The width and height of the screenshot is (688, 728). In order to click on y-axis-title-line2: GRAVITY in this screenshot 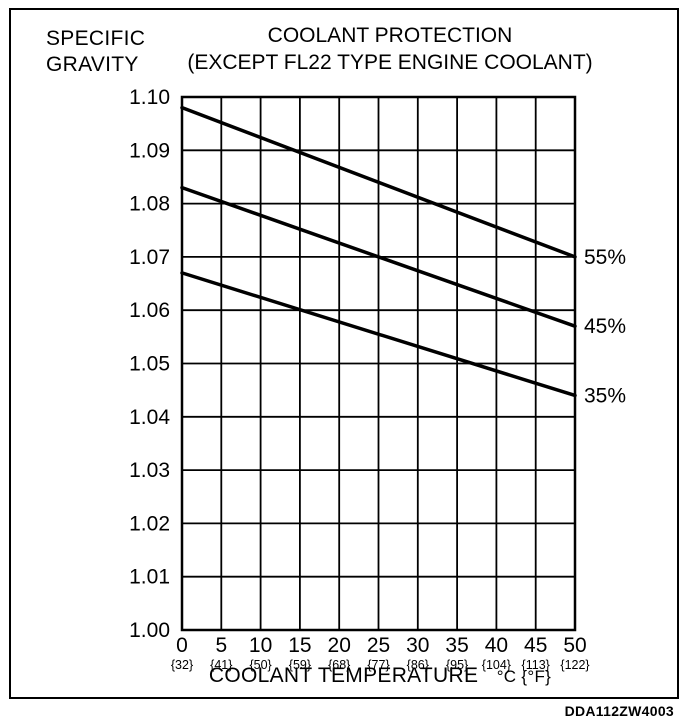, I will do `click(92, 65)`.